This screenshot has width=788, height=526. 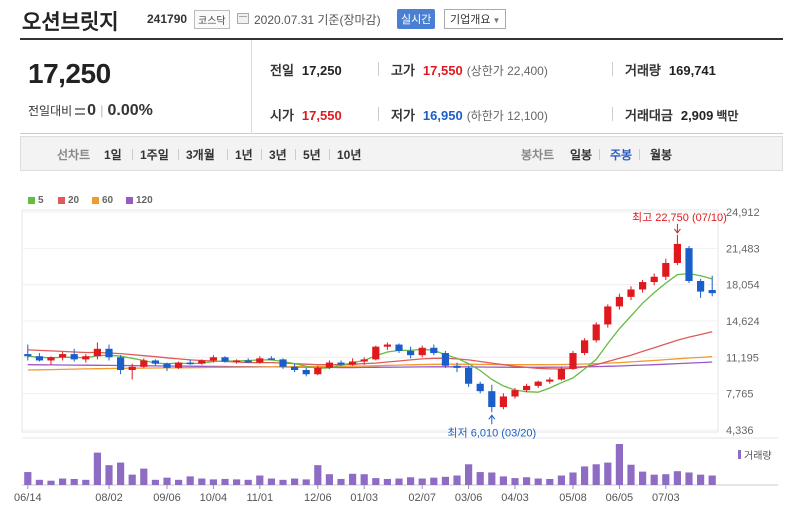 I want to click on company-info-button: 기업개요 ▼, so click(x=475, y=19).